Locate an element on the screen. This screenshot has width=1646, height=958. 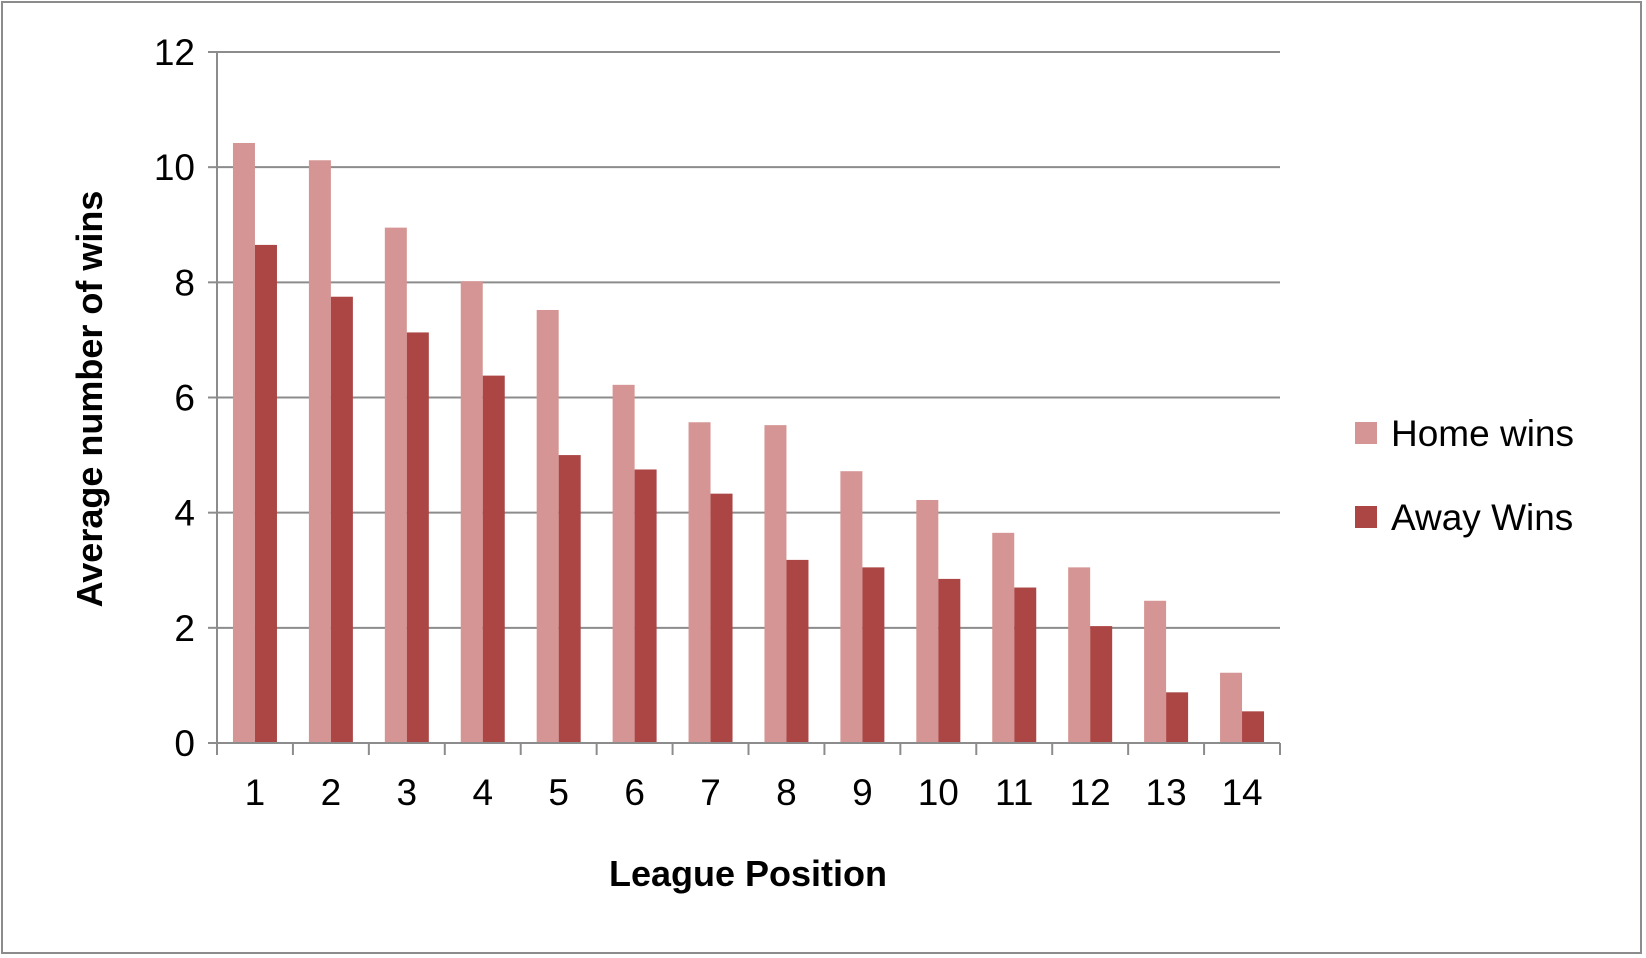
x-tick-label: 3 is located at coordinates (407, 792).